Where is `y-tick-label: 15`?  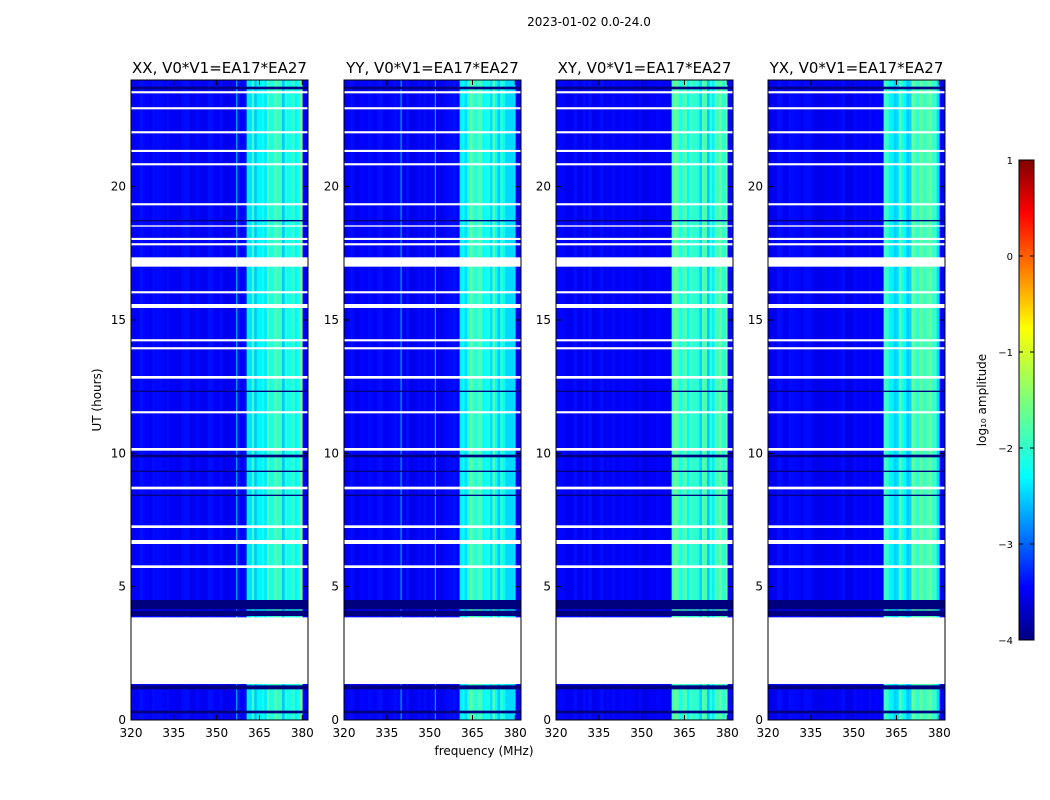
y-tick-label: 15 is located at coordinates (331, 320).